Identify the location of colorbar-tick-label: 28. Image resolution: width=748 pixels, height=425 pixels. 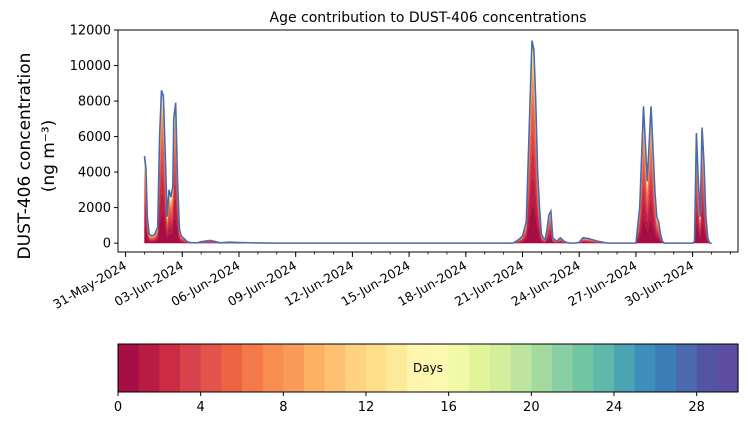
(696, 407).